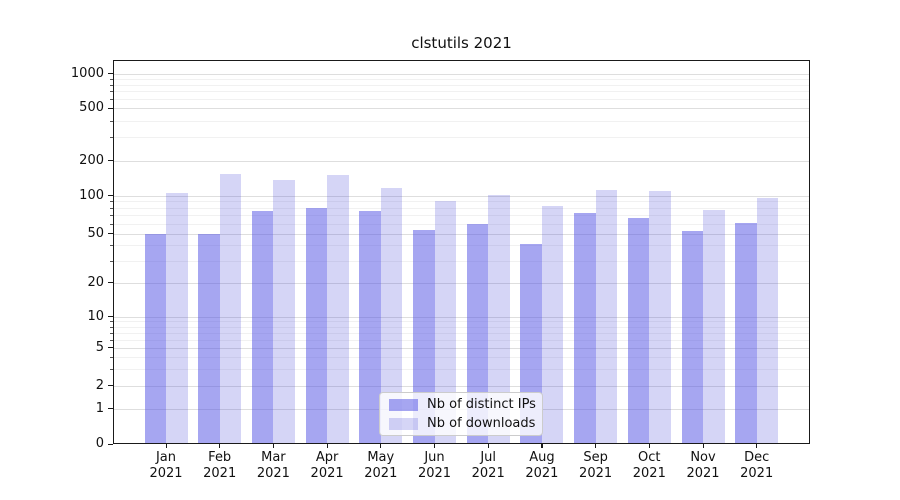 Image resolution: width=900 pixels, height=500 pixels. Describe the element at coordinates (462, 423) in the screenshot. I see `legend-entry-downloads: Nb of downloads` at that location.